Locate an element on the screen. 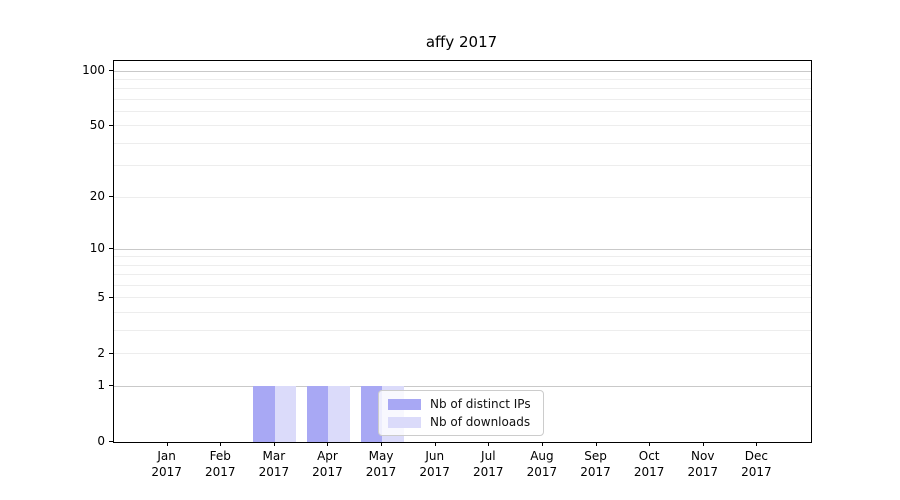 Image resolution: width=900 pixels, height=500 pixels. x-tick-label: Nov 2017 is located at coordinates (703, 464).